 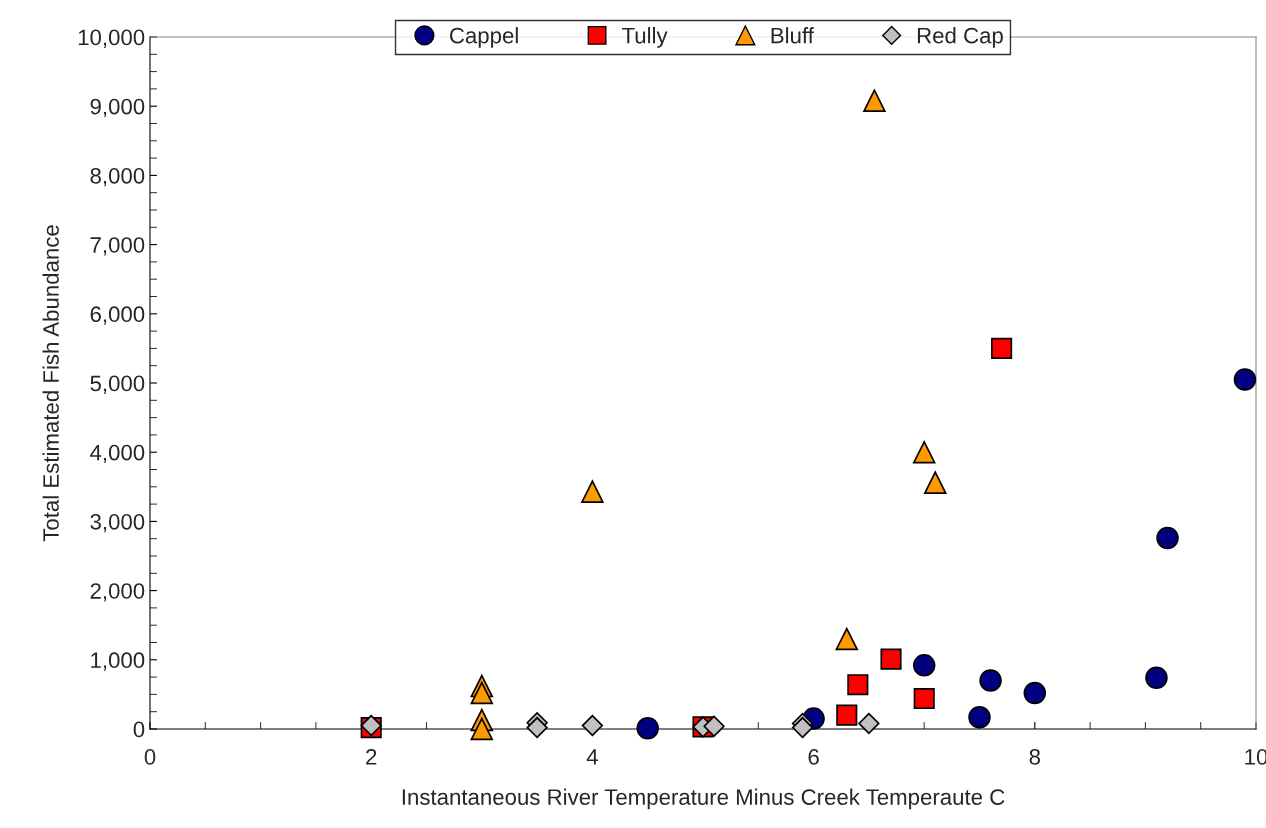 What do you see at coordinates (960, 37) in the screenshot?
I see `legend-label: Red Cap` at bounding box center [960, 37].